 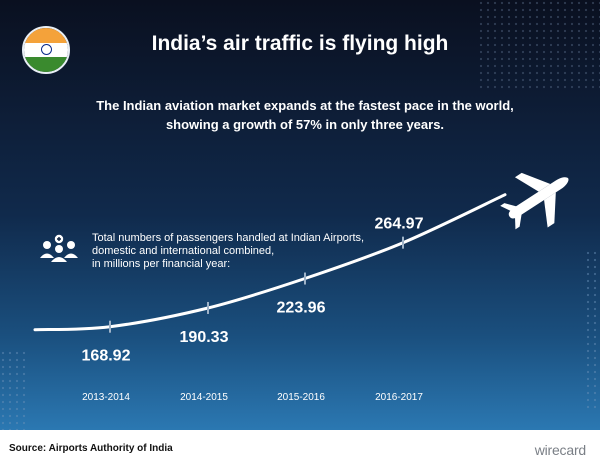 I want to click on description-line: in millions per financial year:, so click(x=161, y=264).